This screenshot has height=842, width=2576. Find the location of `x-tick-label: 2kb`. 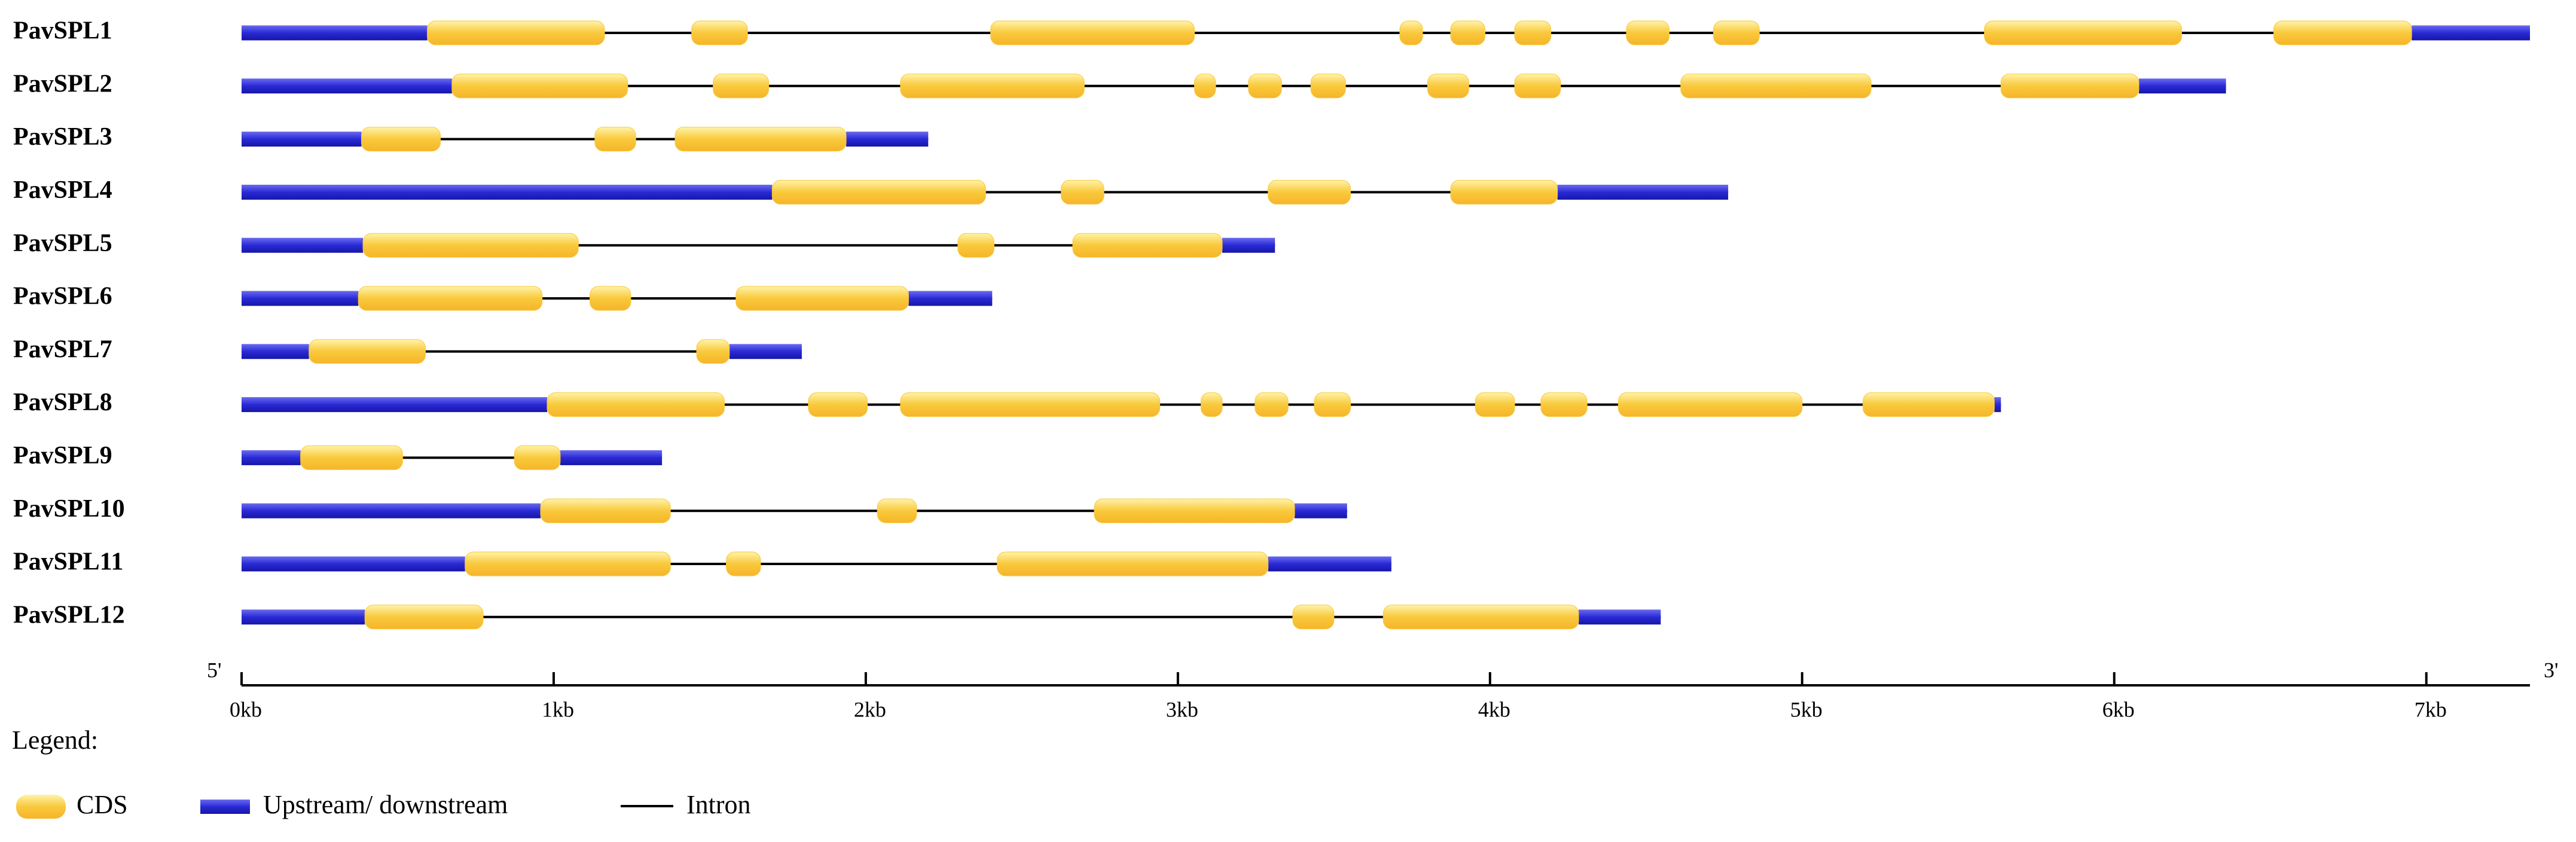

x-tick-label: 2kb is located at coordinates (870, 709).